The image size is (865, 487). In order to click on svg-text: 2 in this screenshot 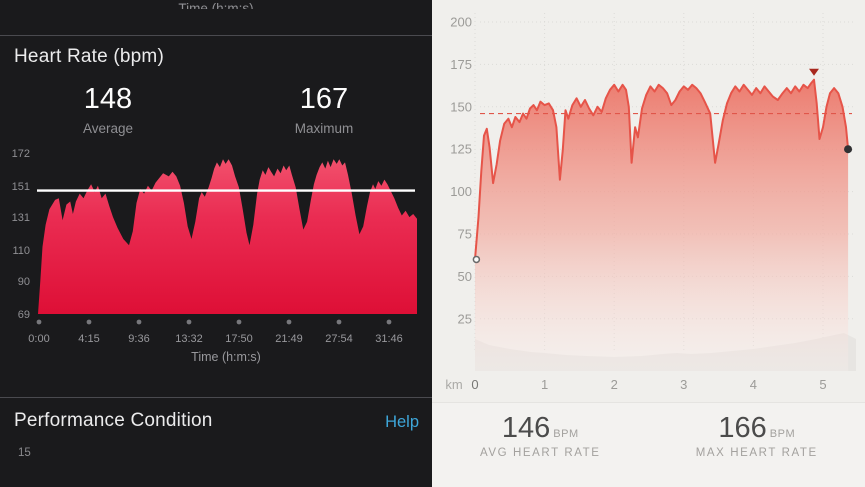, I will do `click(614, 384)`.